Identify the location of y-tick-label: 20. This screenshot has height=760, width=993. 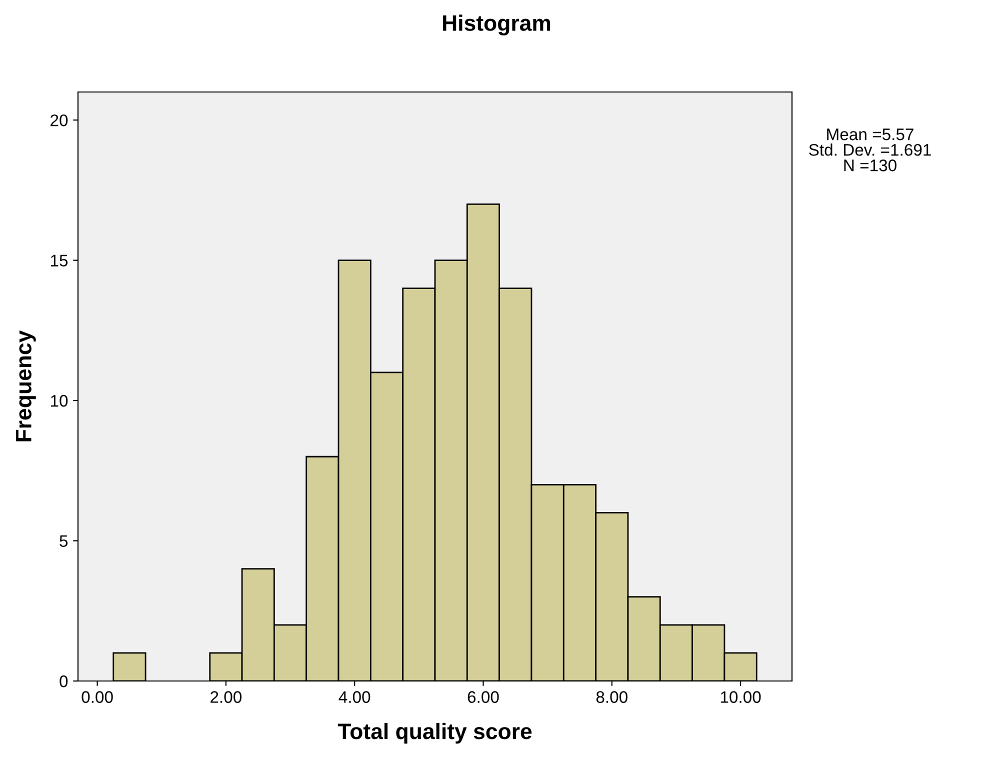
(59, 120).